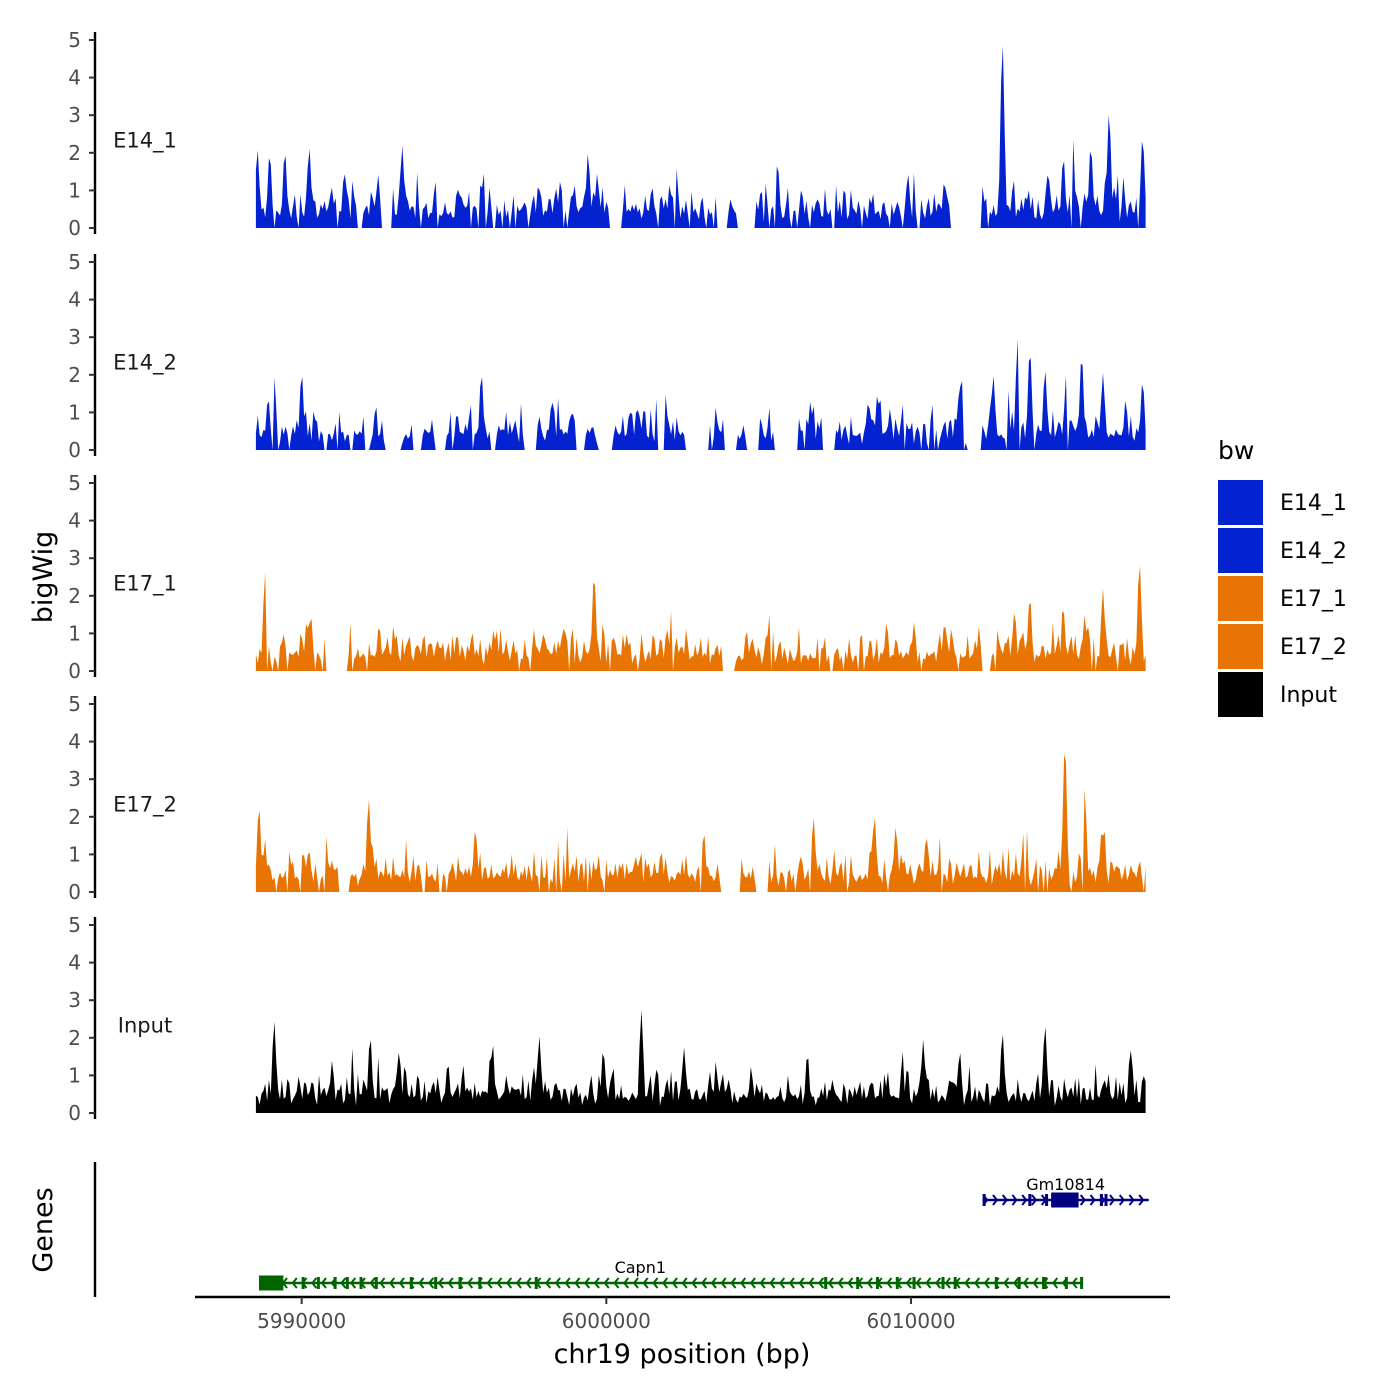 The height and width of the screenshot is (1400, 1400). Describe the element at coordinates (1236, 450) in the screenshot. I see `legend-title: bw` at that location.